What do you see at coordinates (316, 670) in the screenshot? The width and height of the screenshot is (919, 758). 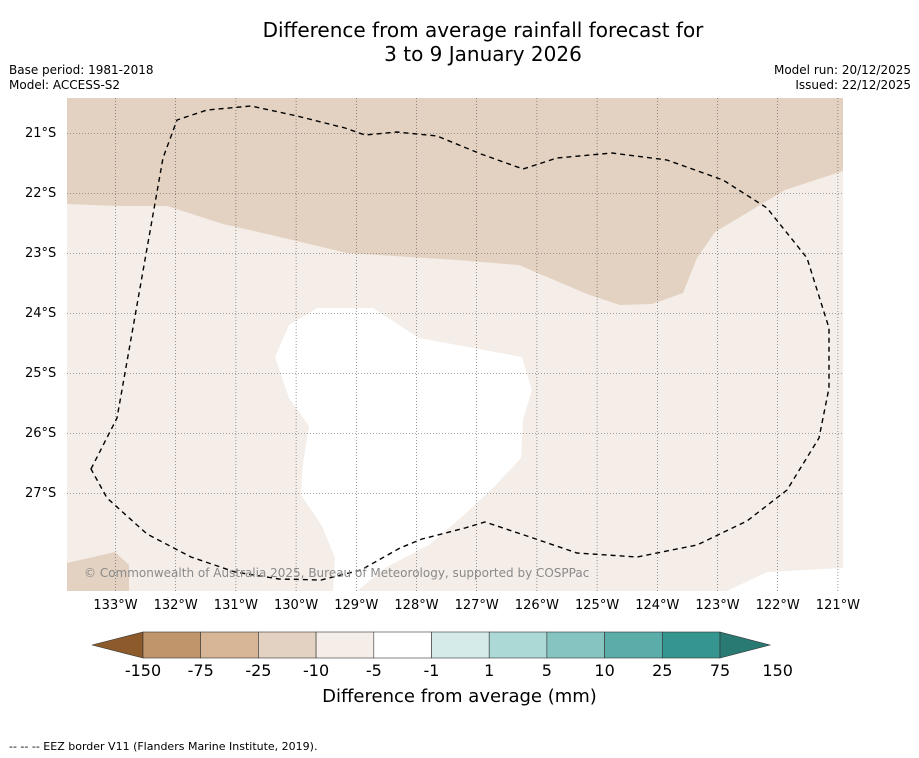 I see `colorbar-tick-label: -10` at bounding box center [316, 670].